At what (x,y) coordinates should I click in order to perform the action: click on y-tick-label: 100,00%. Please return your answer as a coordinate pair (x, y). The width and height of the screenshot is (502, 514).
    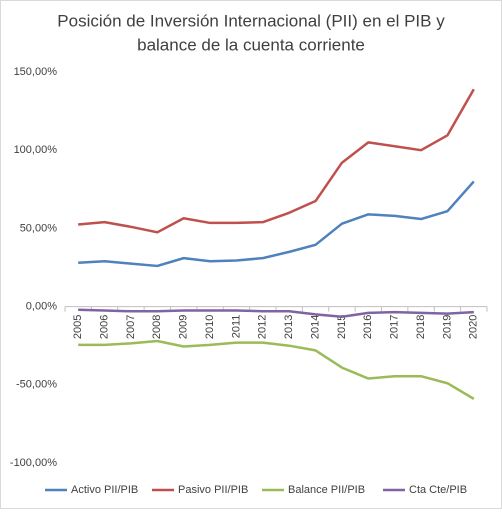
    Looking at the image, I should click on (36, 150).